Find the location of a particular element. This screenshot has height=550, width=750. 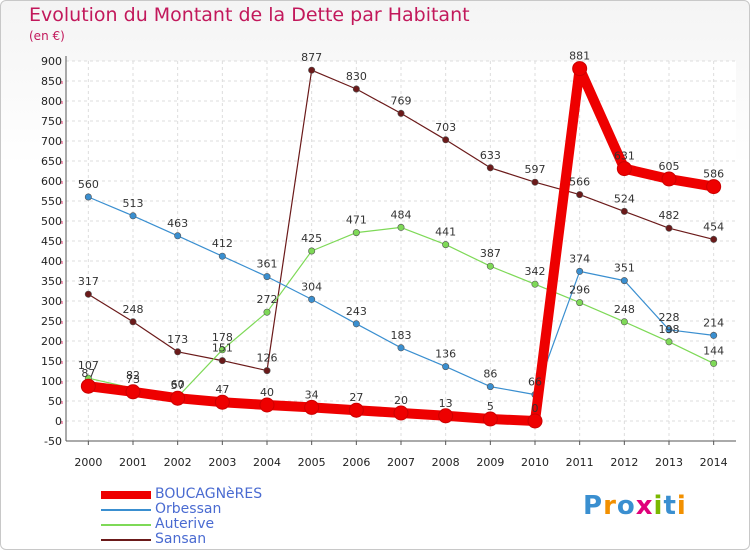

data-label: 769 is located at coordinates (401, 100).